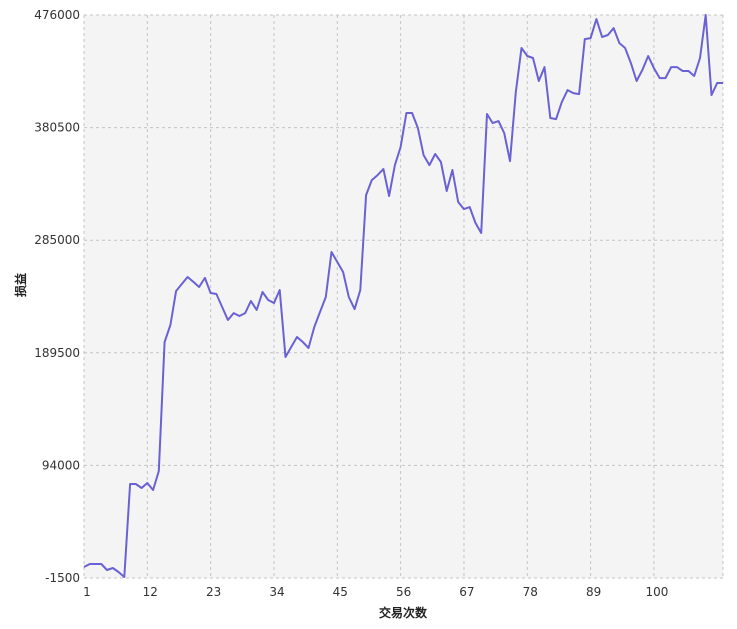 The image size is (737, 629). Describe the element at coordinates (340, 592) in the screenshot. I see `x-tick-label: 45` at that location.